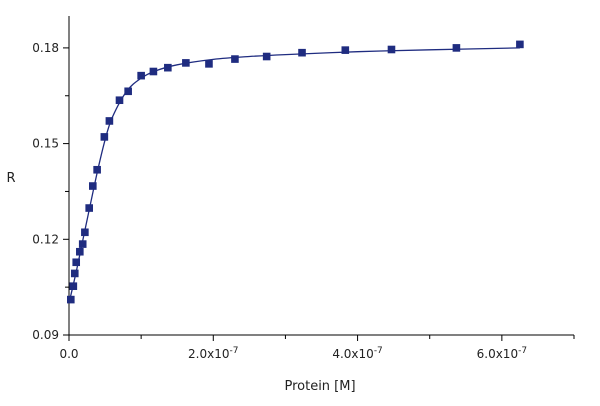 The image size is (600, 406). Describe the element at coordinates (10, 178) in the screenshot. I see `y-axis-label: R` at that location.